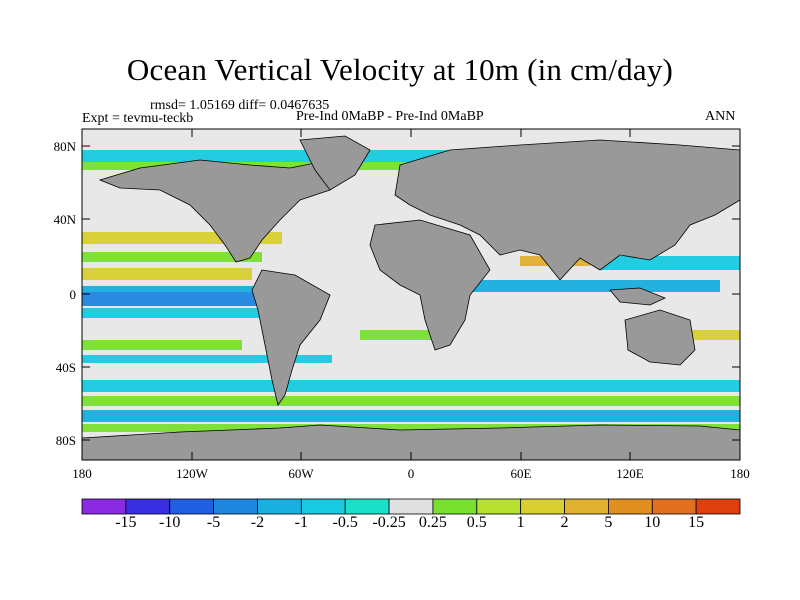 The image size is (800, 600). Describe the element at coordinates (638, 296) in the screenshot. I see `indonesia` at that location.